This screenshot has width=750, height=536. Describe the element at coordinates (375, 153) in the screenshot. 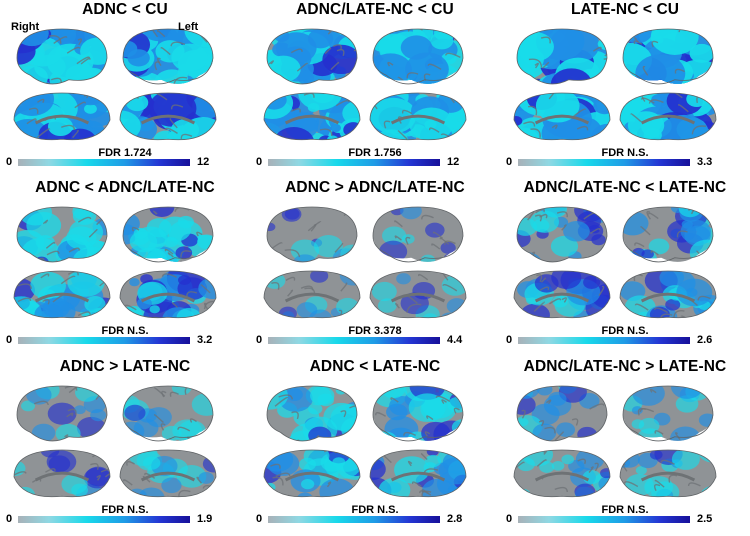

I see `fdr-threshold: FDR 1.756` at that location.